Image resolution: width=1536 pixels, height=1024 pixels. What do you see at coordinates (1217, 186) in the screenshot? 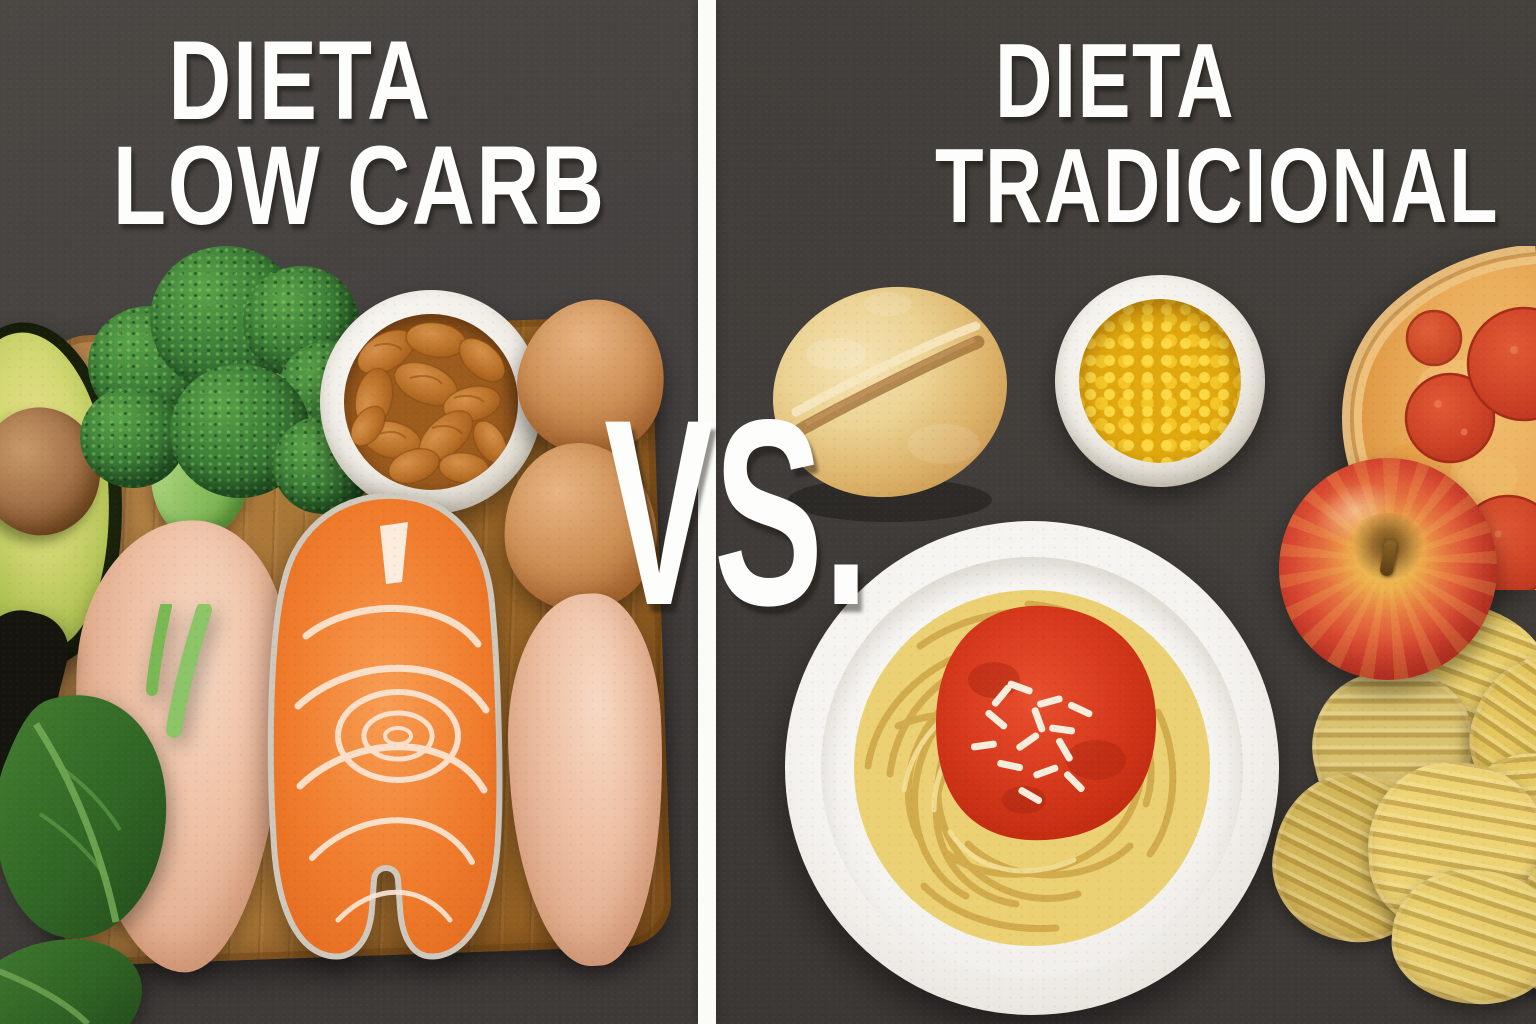
I see `right-title-line2: TRADICIONAL` at bounding box center [1217, 186].